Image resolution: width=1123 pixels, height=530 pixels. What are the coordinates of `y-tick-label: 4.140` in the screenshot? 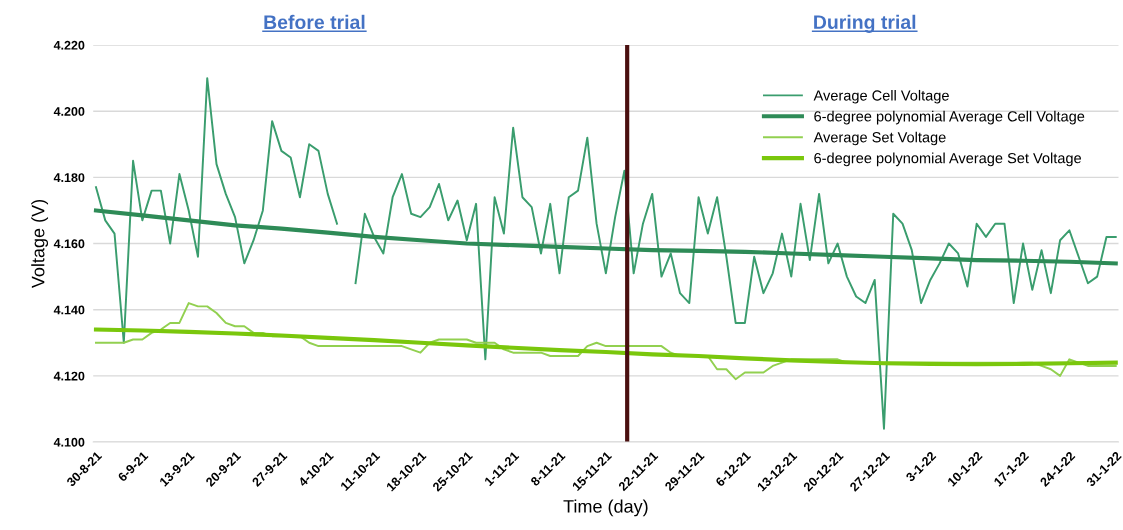 It's located at (69, 310).